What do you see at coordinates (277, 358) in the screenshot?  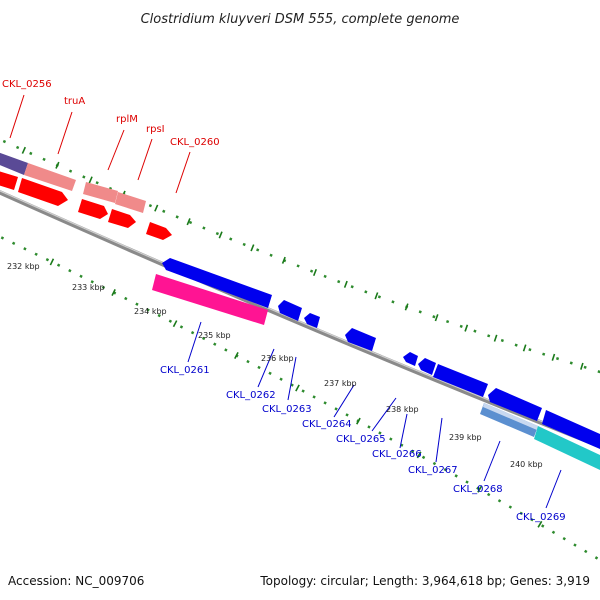 I see `kbp-label: 236 kbp` at bounding box center [277, 358].